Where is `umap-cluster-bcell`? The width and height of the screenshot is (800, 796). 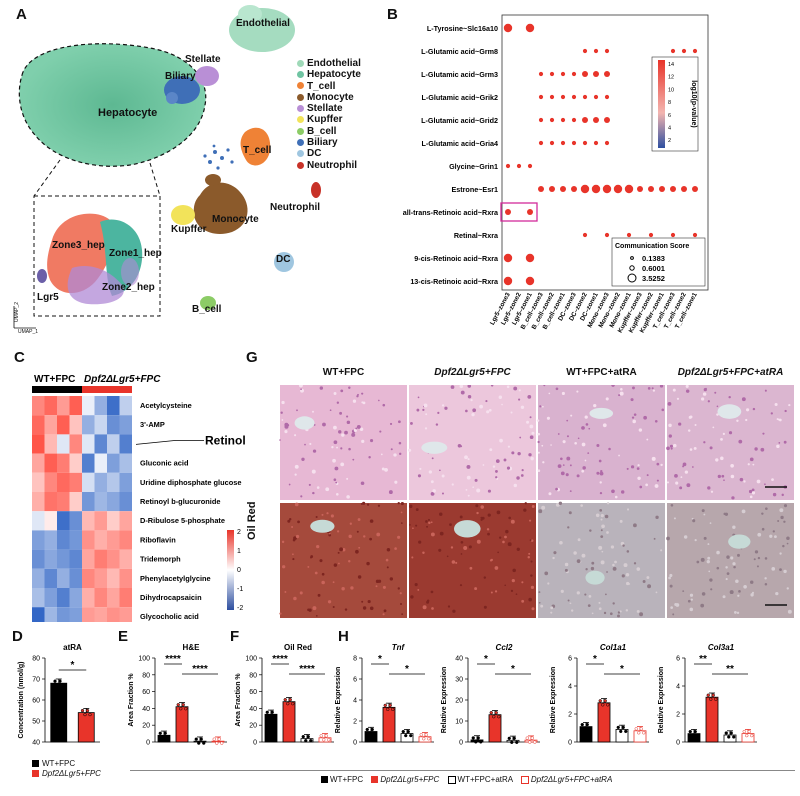
umap-cluster-bcell is located at coordinates (208, 303).